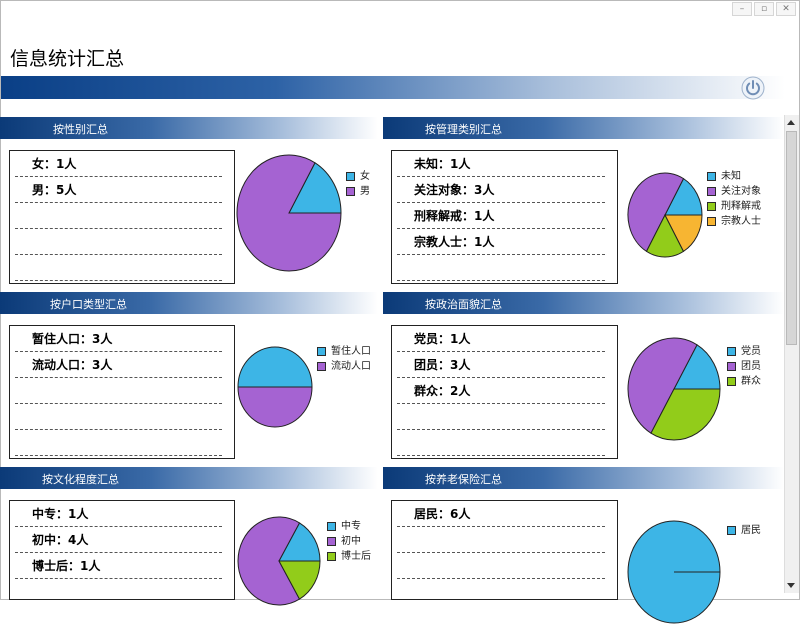  I want to click on list-item: 未知：1人, so click(501, 164).